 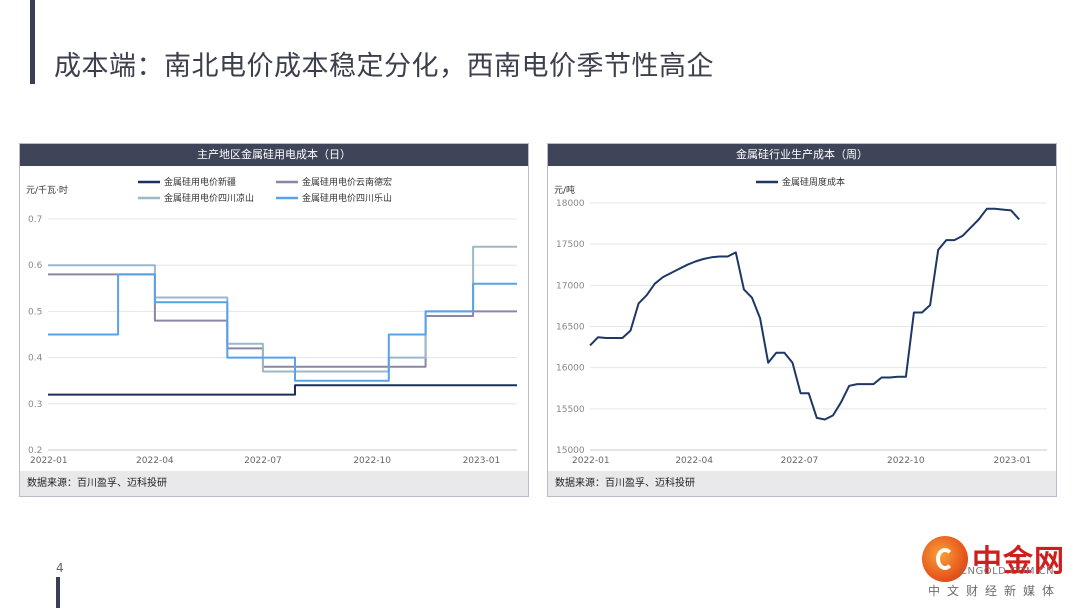 What do you see at coordinates (47, 190) in the screenshot?
I see `y-axis-label: 元/千瓦·时` at bounding box center [47, 190].